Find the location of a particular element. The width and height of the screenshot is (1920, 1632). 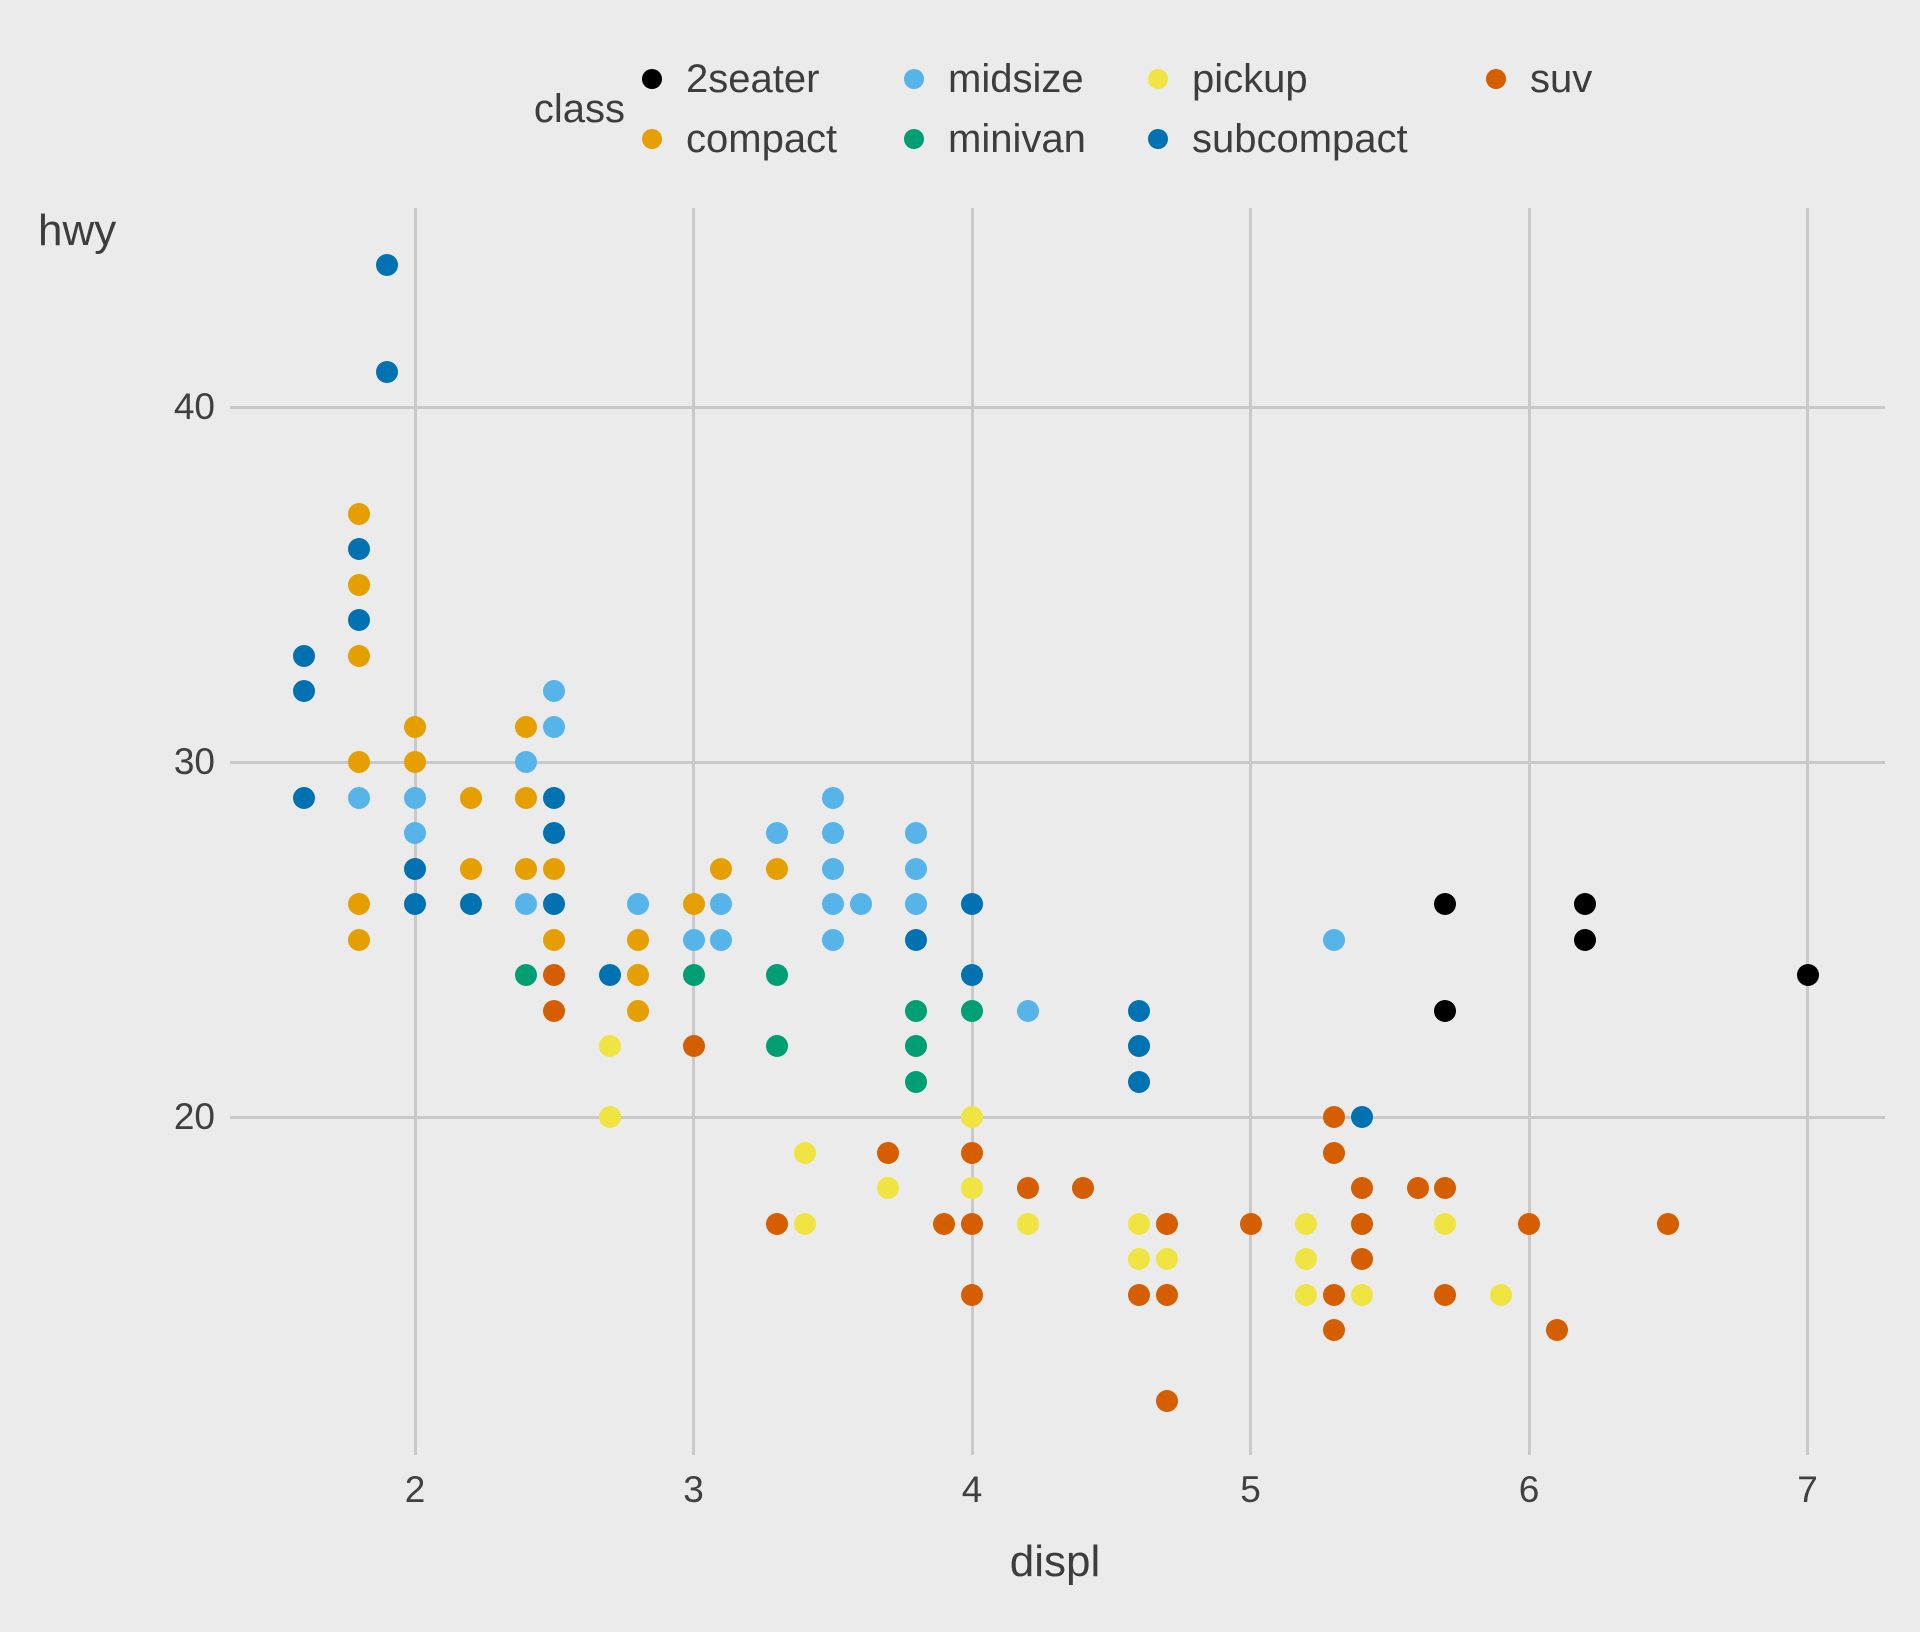

legend-label-suv: suv is located at coordinates (1561, 79).